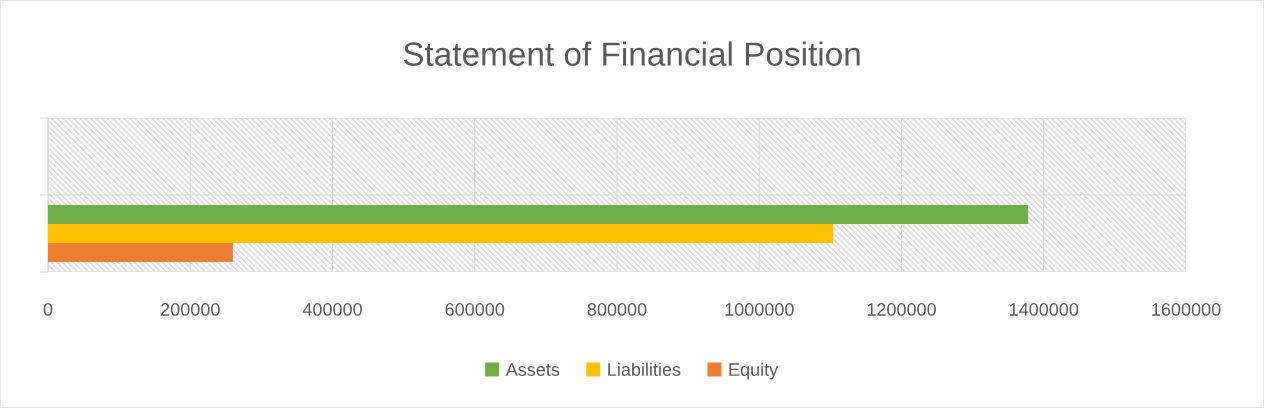 The width and height of the screenshot is (1264, 408). Describe the element at coordinates (901, 309) in the screenshot. I see `x-tick-label: 1200000` at that location.